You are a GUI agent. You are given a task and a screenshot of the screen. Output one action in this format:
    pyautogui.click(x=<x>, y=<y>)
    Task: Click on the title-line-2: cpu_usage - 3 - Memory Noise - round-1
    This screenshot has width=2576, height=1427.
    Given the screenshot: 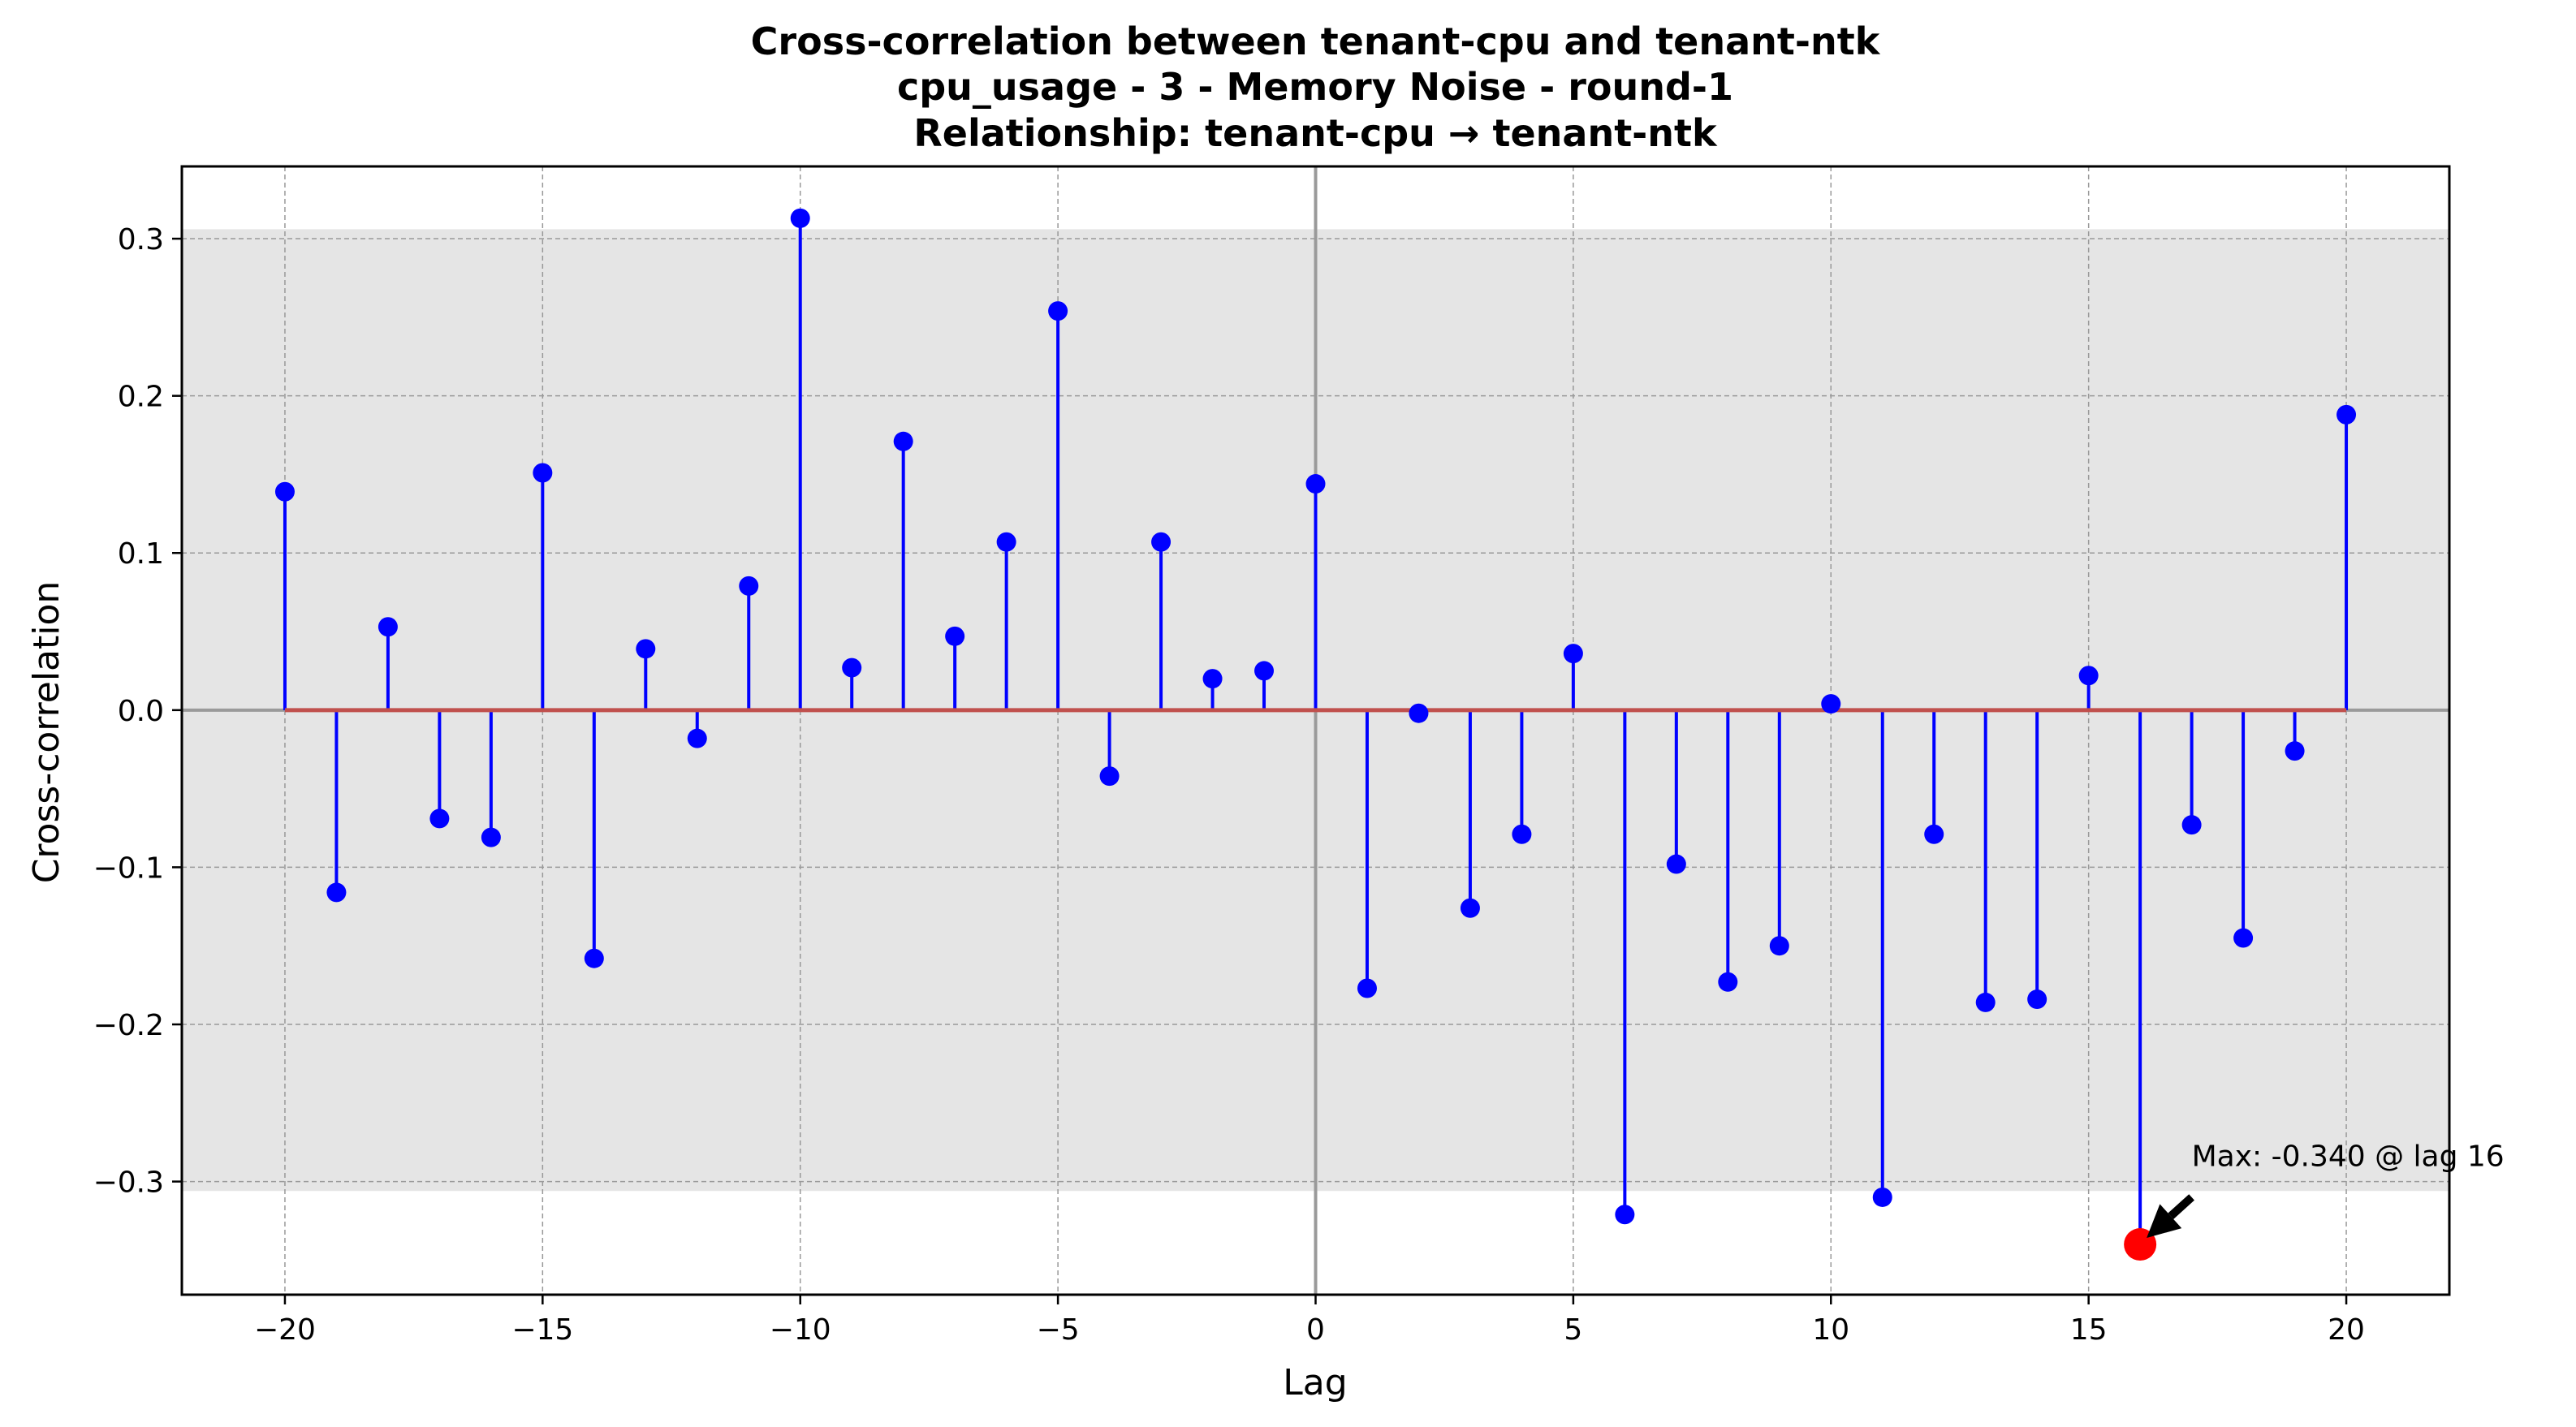 What is the action you would take?
    pyautogui.click(x=1315, y=87)
    